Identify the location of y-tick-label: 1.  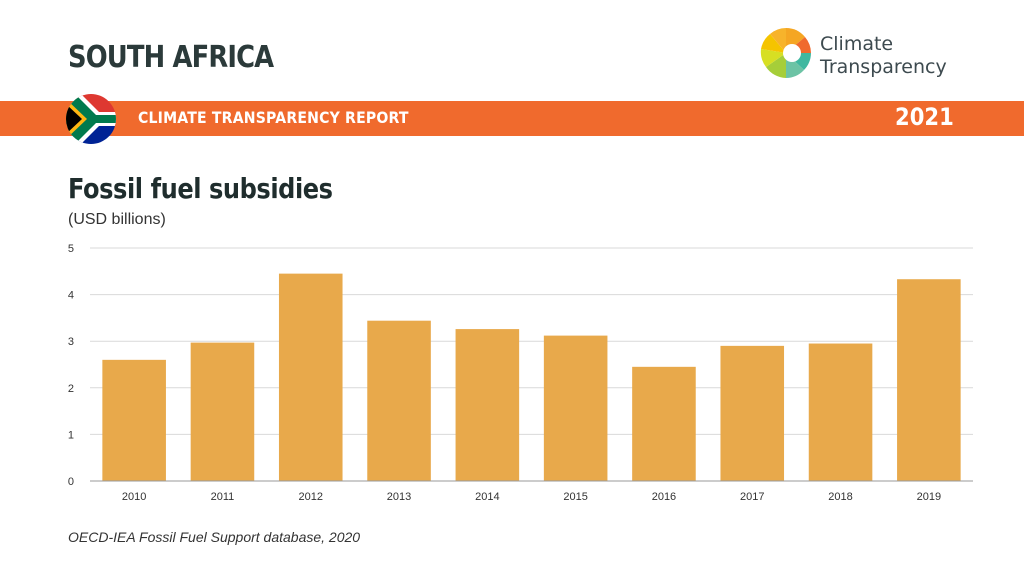
(71, 435).